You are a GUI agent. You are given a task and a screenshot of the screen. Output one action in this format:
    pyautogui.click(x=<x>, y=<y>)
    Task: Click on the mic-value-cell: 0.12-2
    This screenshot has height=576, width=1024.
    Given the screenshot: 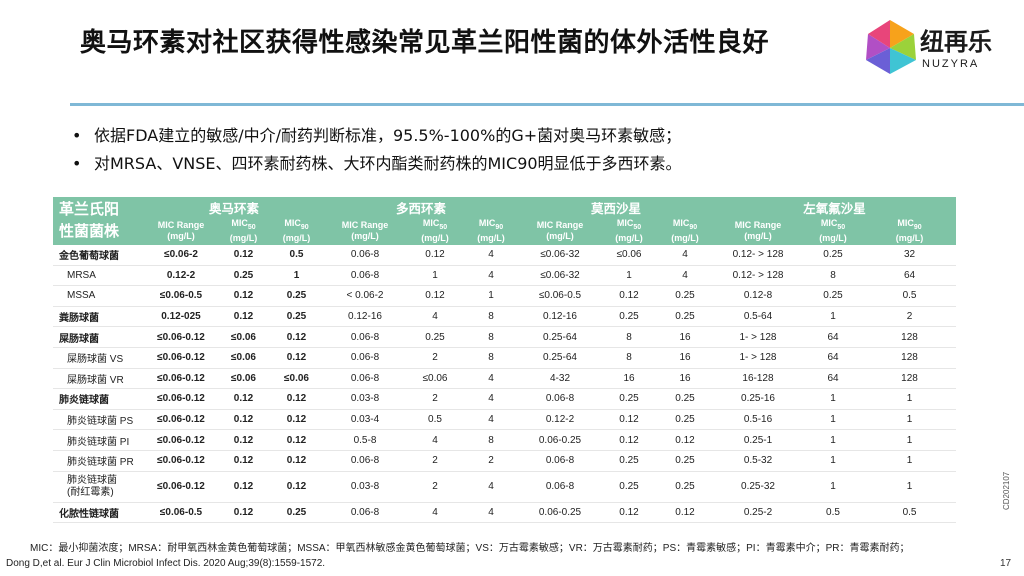 What is the action you would take?
    pyautogui.click(x=560, y=420)
    